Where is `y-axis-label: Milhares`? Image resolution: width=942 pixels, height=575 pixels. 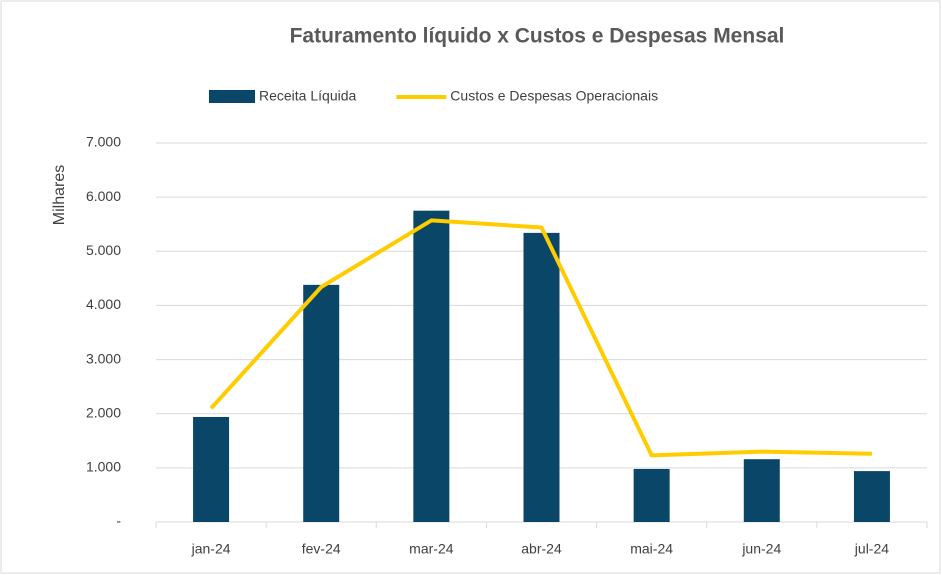 y-axis-label: Milhares is located at coordinates (59, 195).